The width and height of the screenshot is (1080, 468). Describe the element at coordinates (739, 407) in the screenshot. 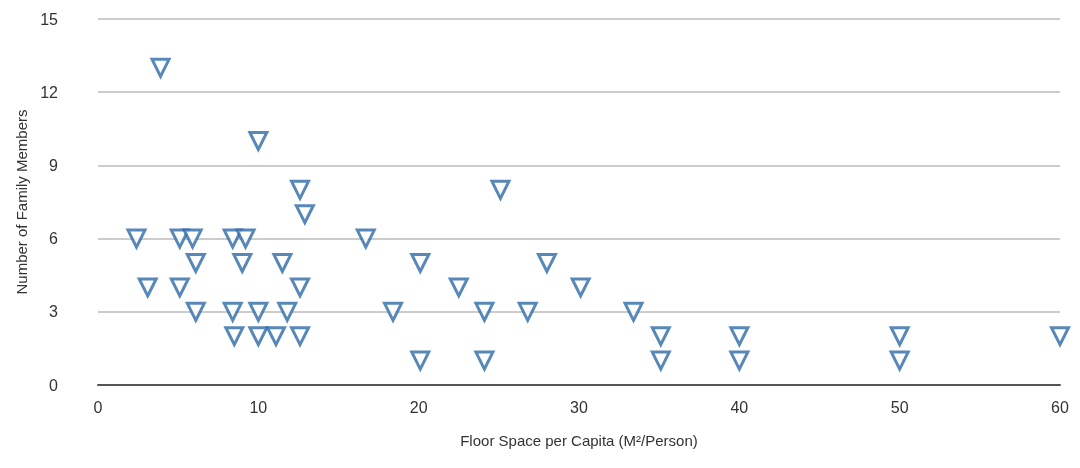

I see `x-tick-label: 40` at that location.